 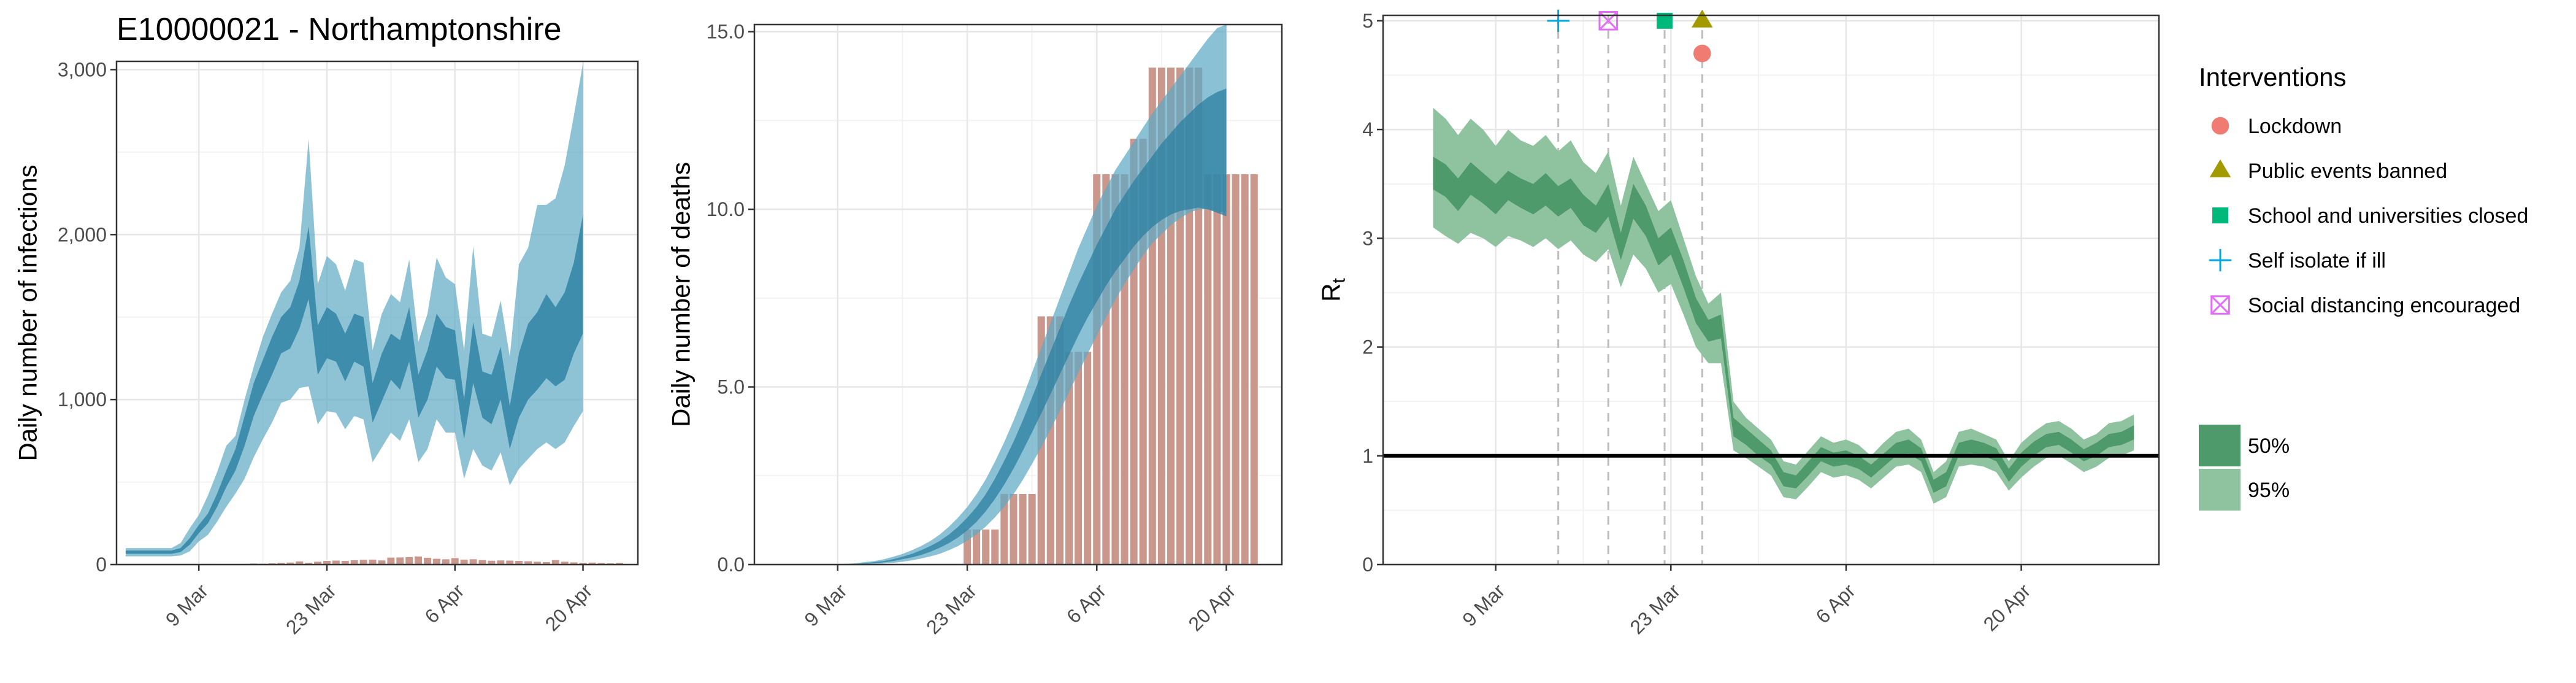 I want to click on y-tick-label: 15.0, so click(x=726, y=32).